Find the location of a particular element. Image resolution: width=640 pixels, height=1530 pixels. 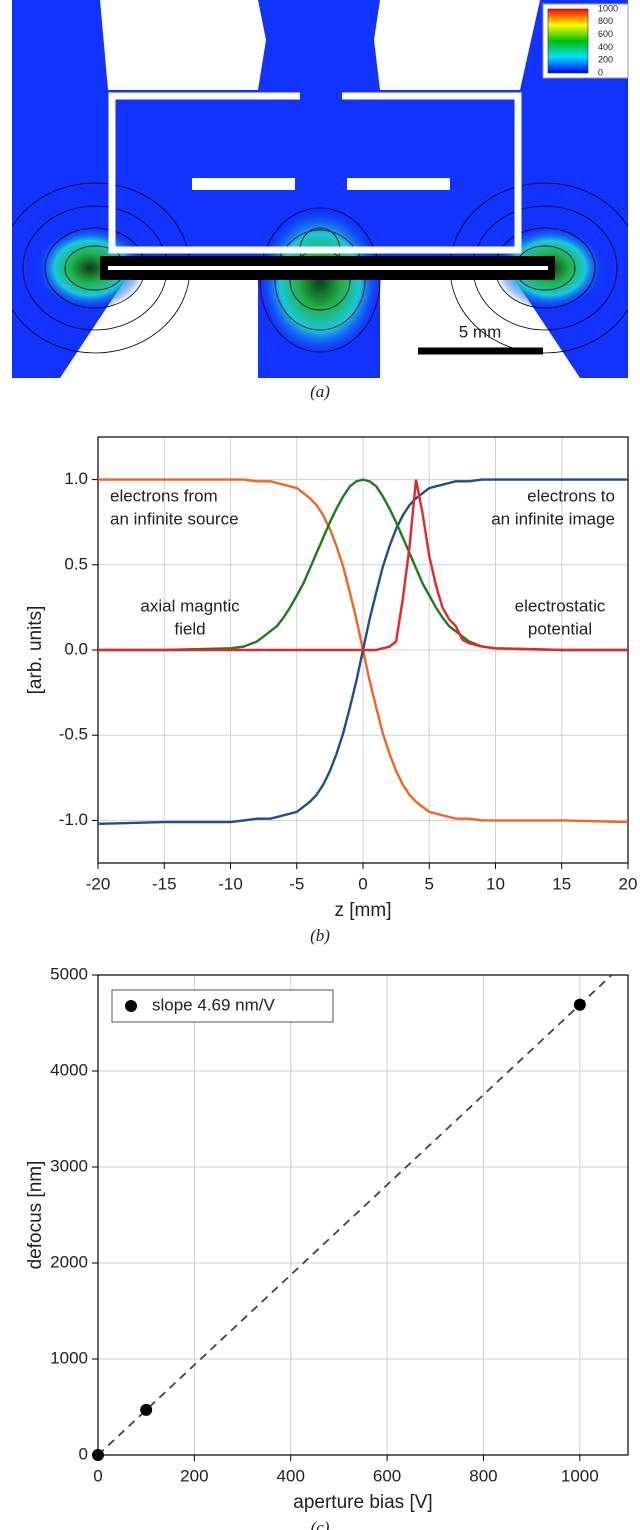

series-label: electrons to is located at coordinates (571, 495).